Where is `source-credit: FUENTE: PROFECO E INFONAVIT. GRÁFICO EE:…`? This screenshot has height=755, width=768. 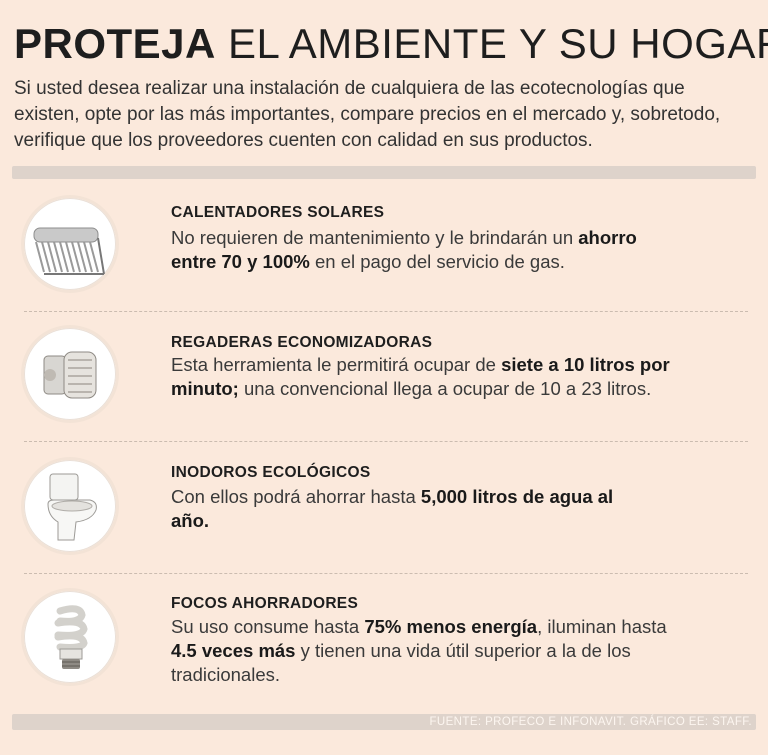
source-credit: FUENTE: PROFECO E INFONAVIT. GRÁFICO EE:… is located at coordinates (590, 722).